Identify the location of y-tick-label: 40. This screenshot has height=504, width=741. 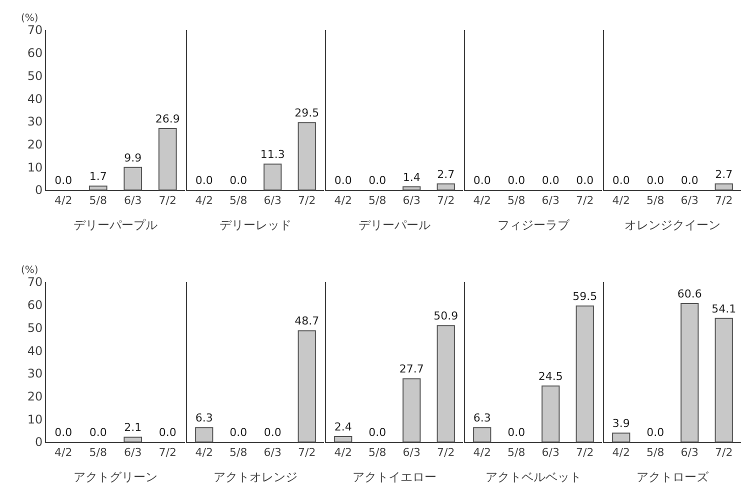
(35, 351).